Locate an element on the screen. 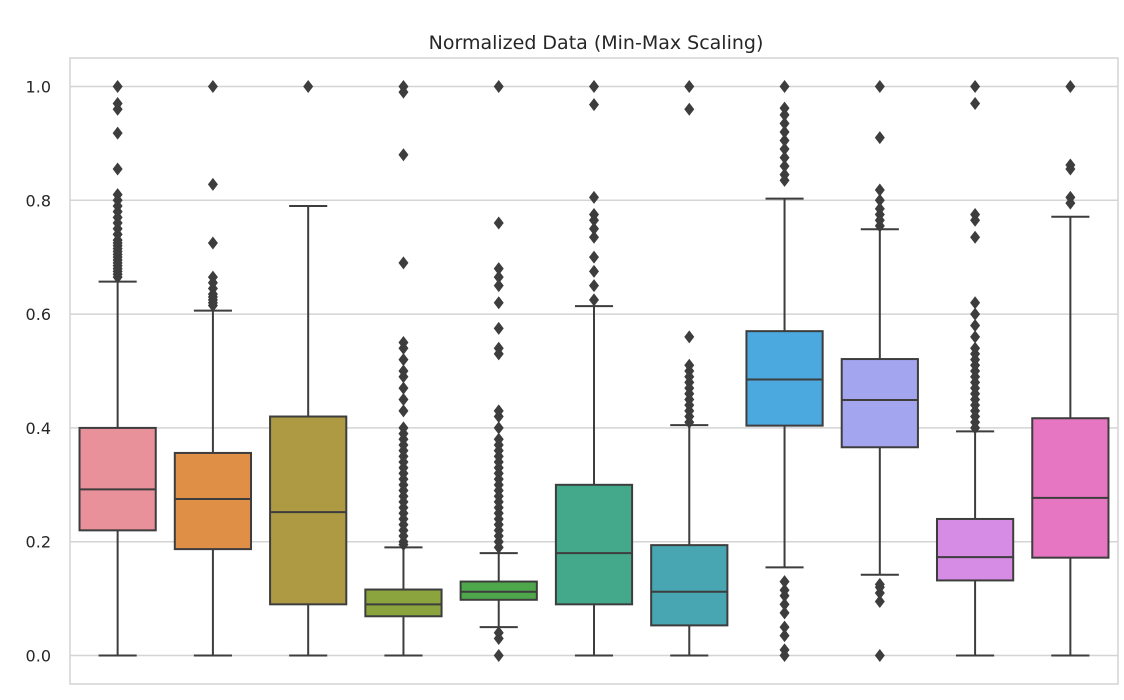  y-tick-label: 1.0 is located at coordinates (38, 86).